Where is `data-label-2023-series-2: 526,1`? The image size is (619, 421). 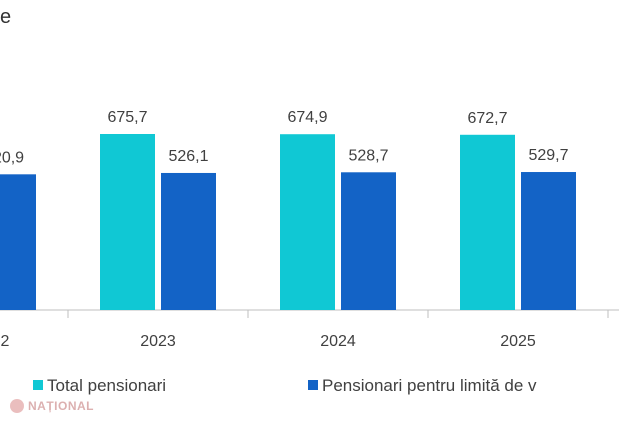 data-label-2023-series-2: 526,1 is located at coordinates (188, 156).